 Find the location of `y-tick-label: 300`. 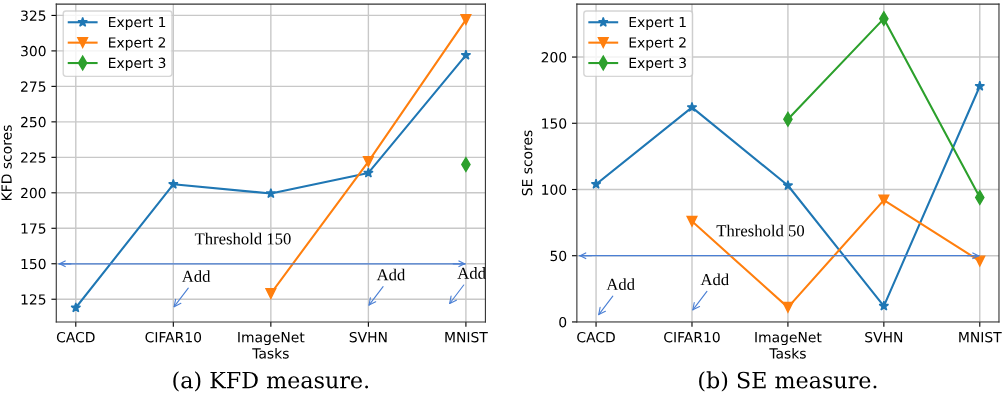

y-tick-label: 300 is located at coordinates (33, 51).